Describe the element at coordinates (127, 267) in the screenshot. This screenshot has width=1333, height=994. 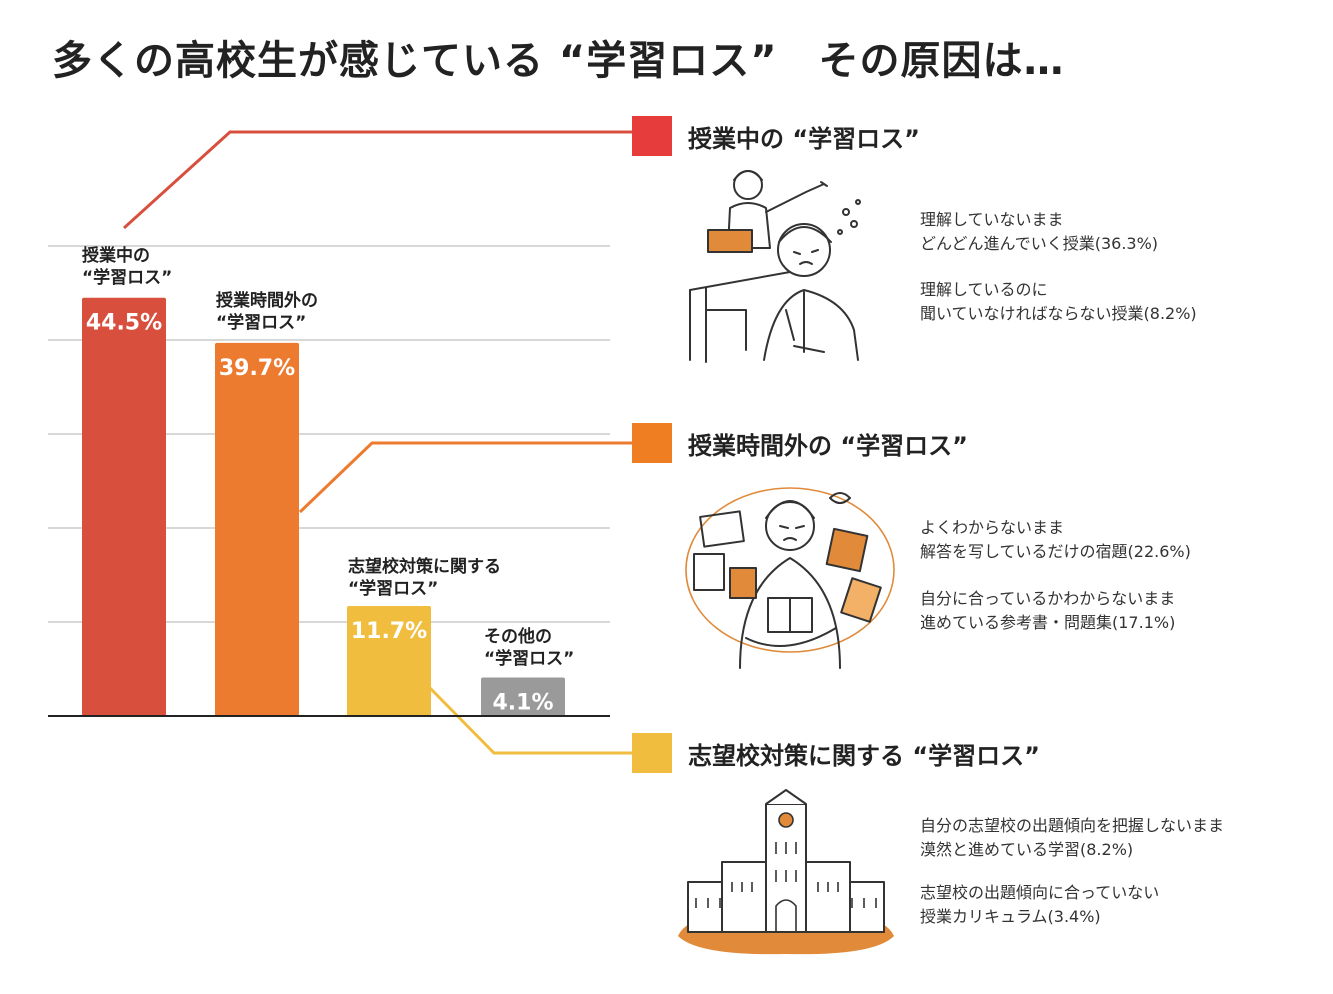
I see `bar-label-1: 授業中の “学習ロス”` at that location.